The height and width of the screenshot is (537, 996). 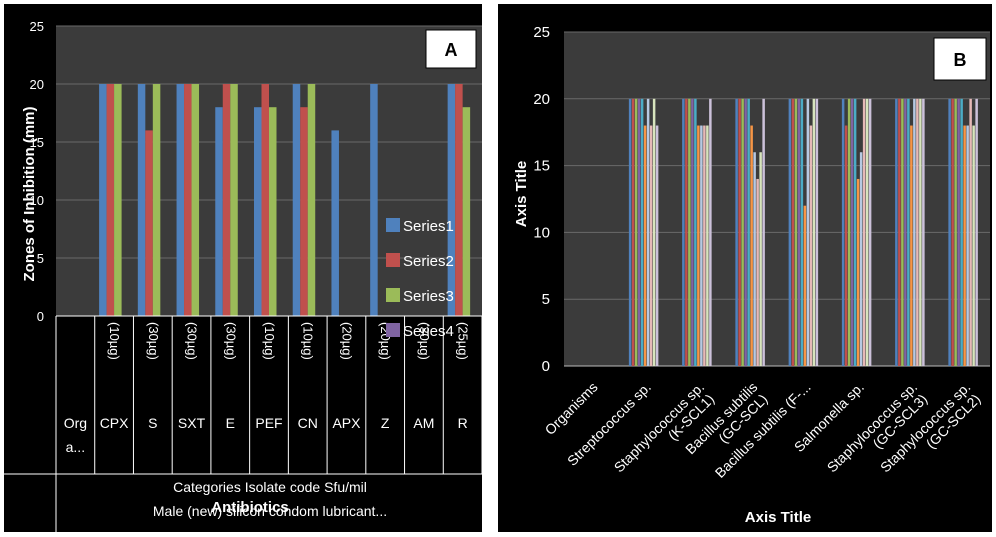 I want to click on y-tick-label: 20, so click(x=37, y=84).